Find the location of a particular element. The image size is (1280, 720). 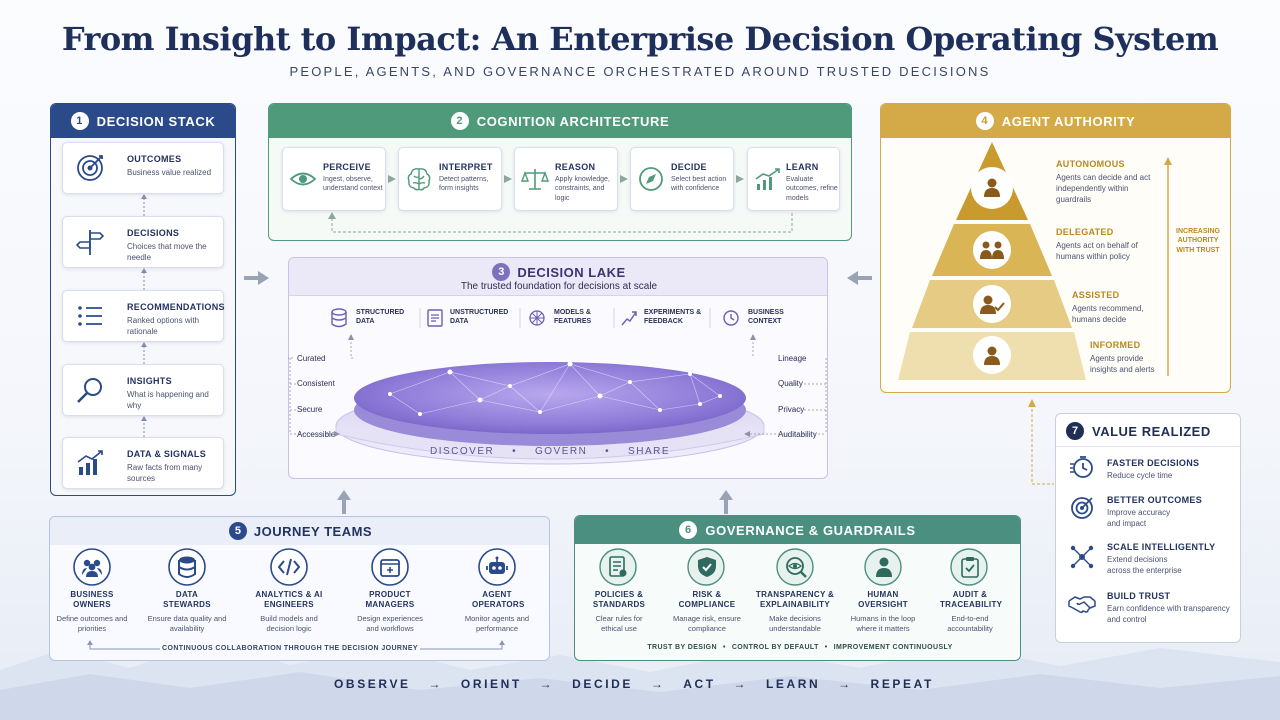

header-divider is located at coordinates (1148, 446).